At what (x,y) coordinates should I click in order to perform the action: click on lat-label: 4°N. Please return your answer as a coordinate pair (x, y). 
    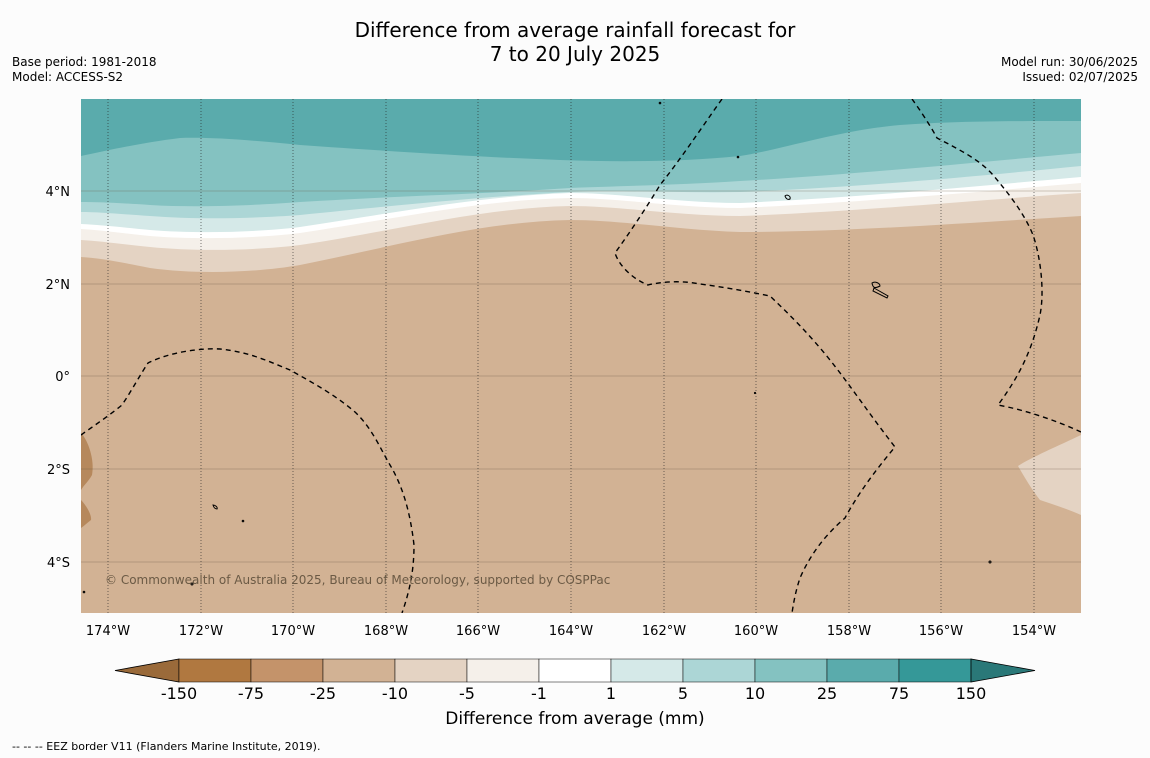
    Looking at the image, I should click on (58, 192).